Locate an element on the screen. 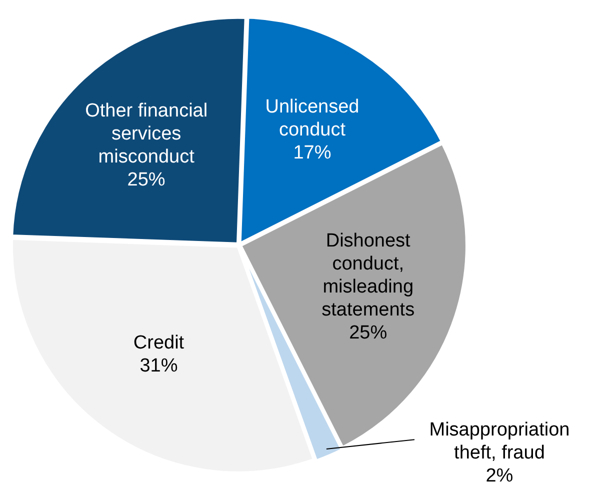 The height and width of the screenshot is (496, 590). data-label: 2% is located at coordinates (500, 476).